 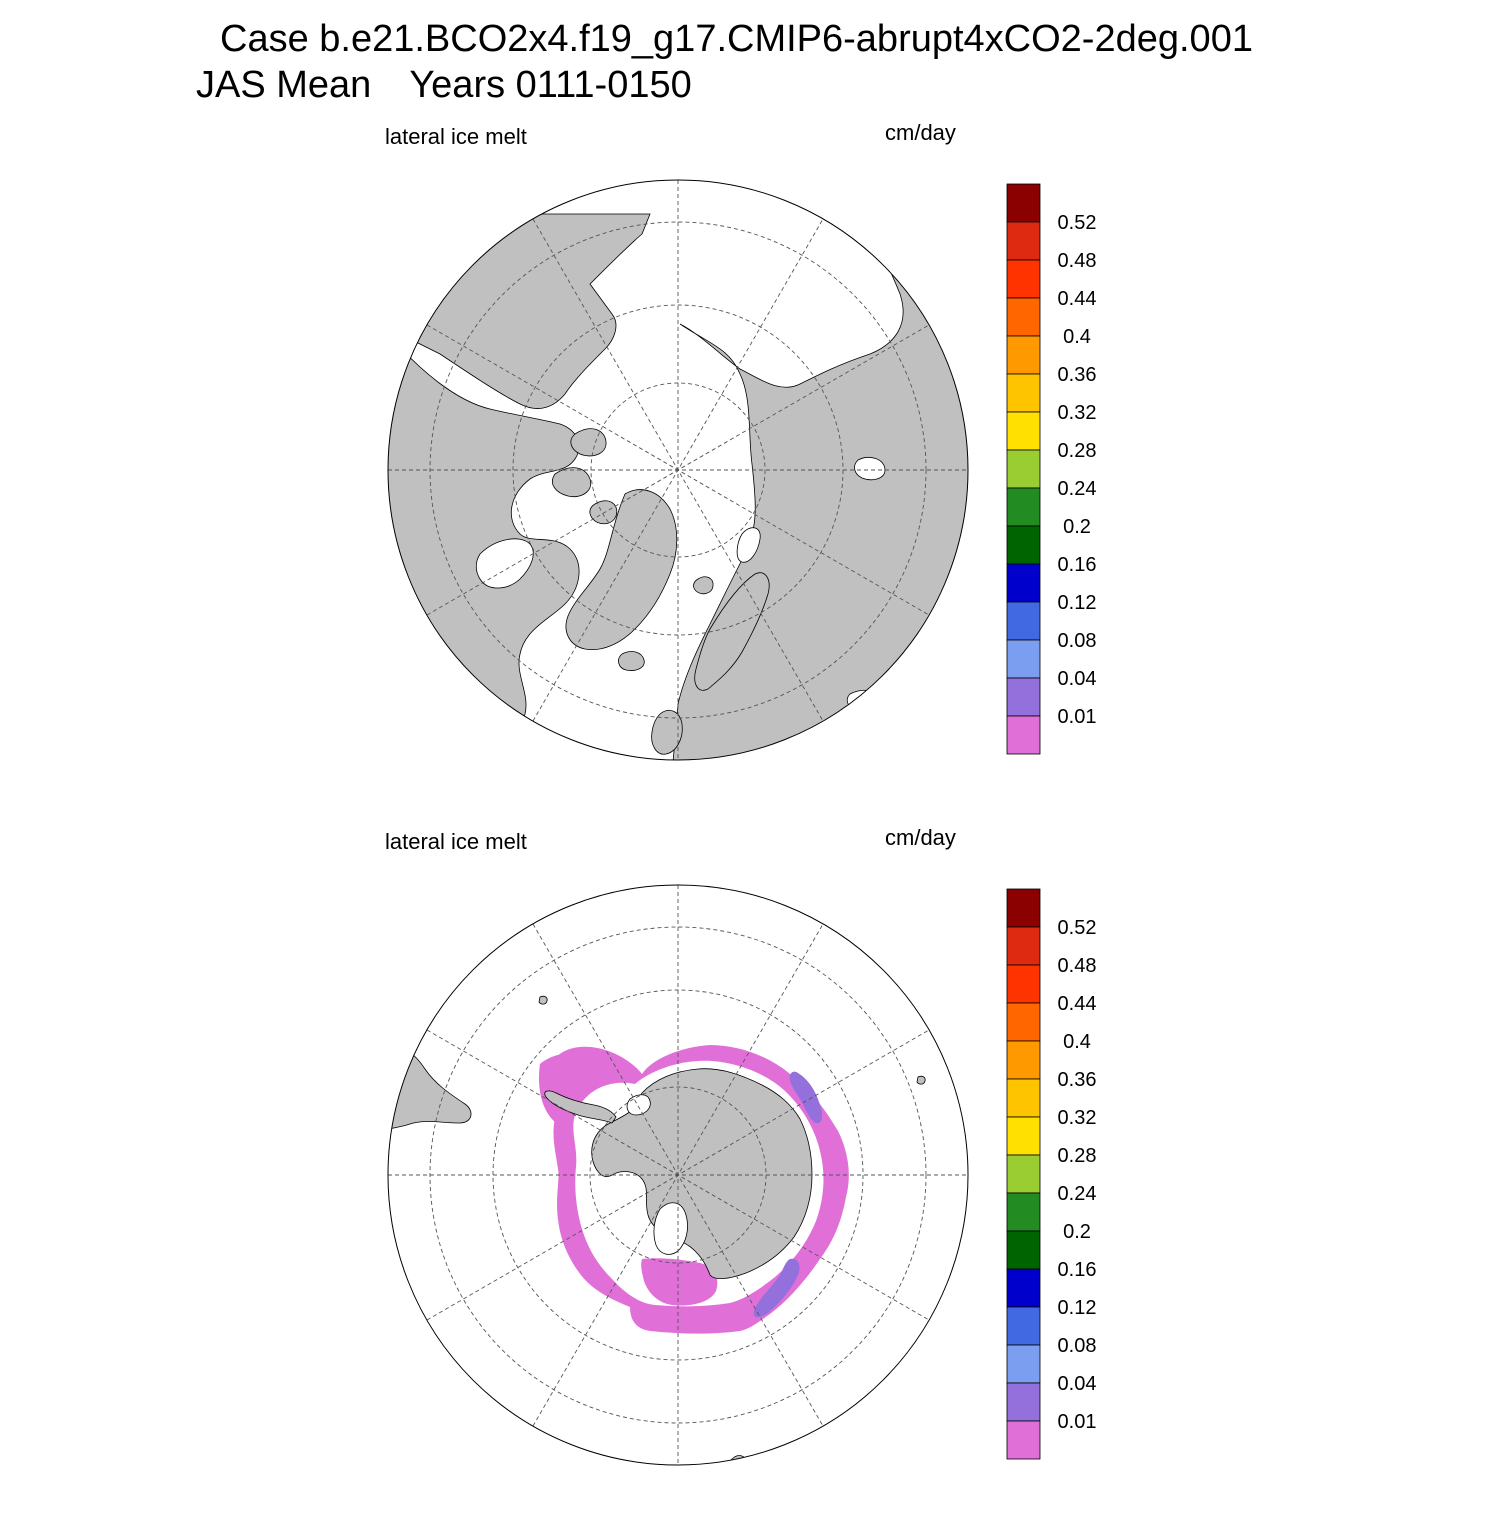 I want to click on land-antarctic-peninsula, so click(x=580, y=1107).